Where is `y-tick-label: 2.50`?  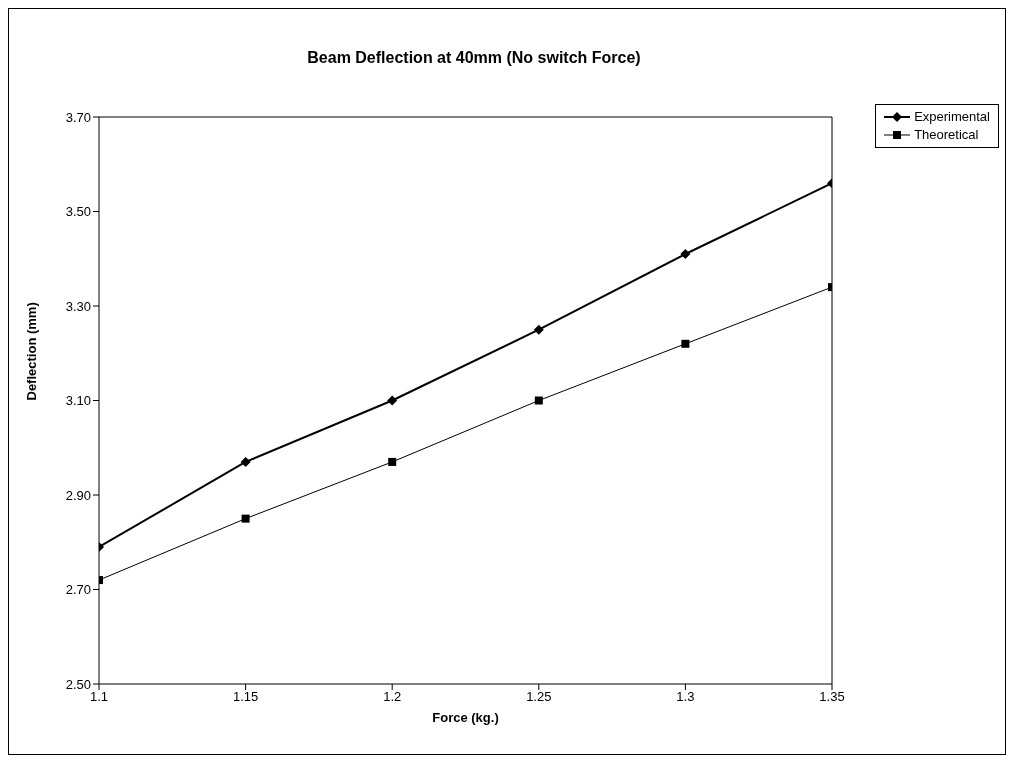 y-tick-label: 2.50 is located at coordinates (78, 684).